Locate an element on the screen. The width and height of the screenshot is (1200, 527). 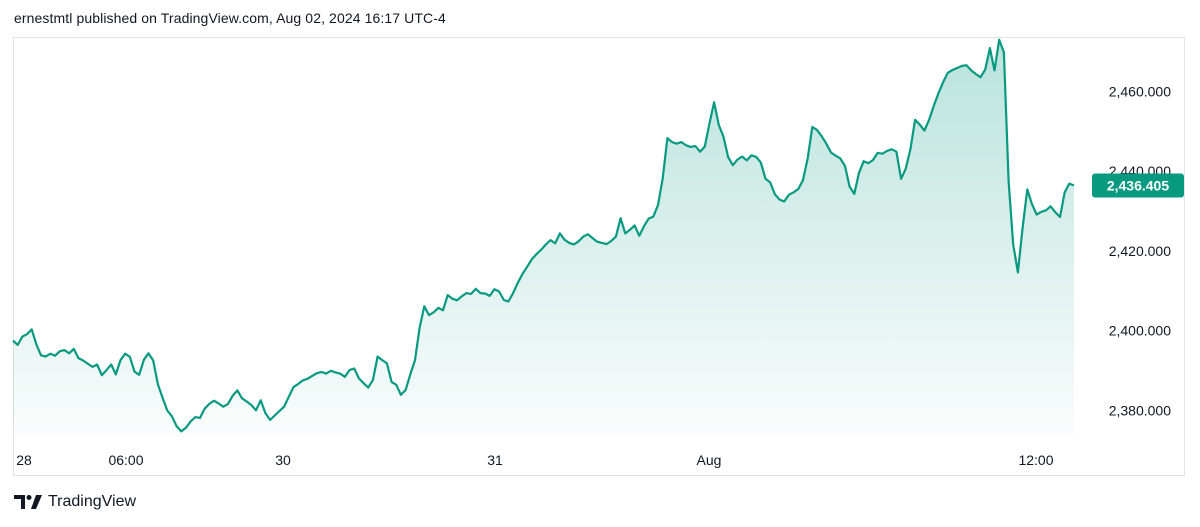
last-price-badge is located at coordinates (1138, 185).